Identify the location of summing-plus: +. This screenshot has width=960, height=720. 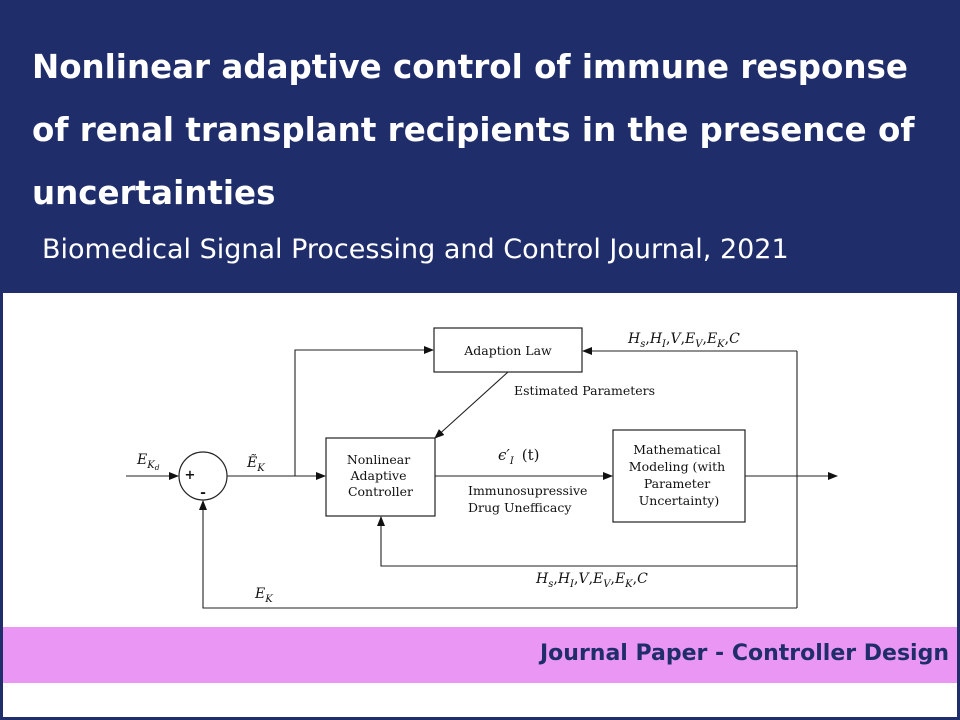
(190, 475).